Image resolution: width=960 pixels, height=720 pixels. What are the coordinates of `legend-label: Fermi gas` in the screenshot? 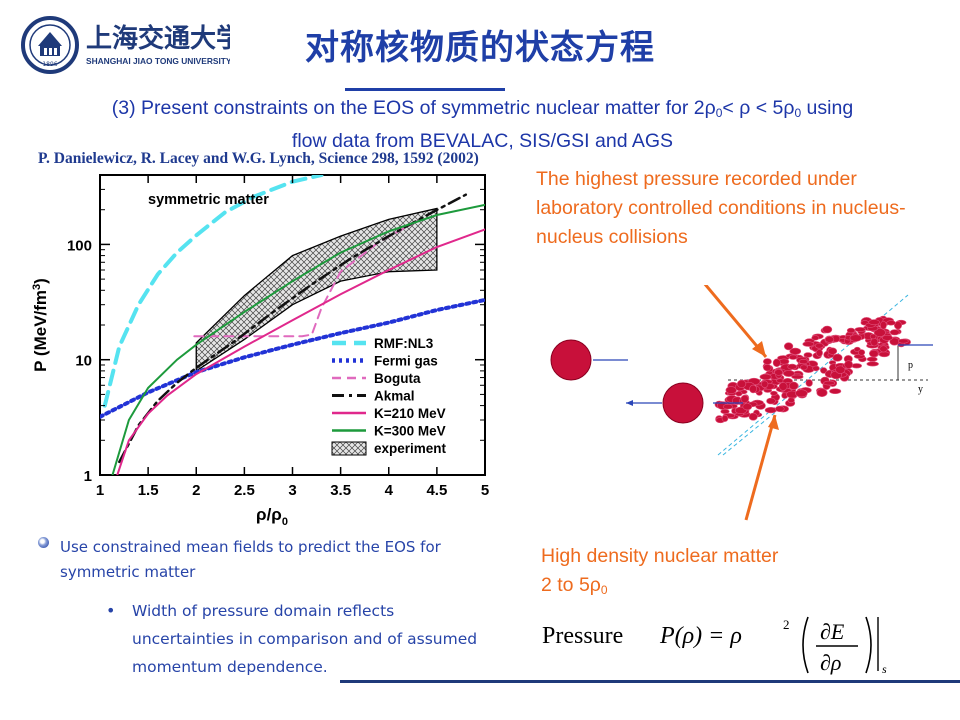 It's located at (406, 361).